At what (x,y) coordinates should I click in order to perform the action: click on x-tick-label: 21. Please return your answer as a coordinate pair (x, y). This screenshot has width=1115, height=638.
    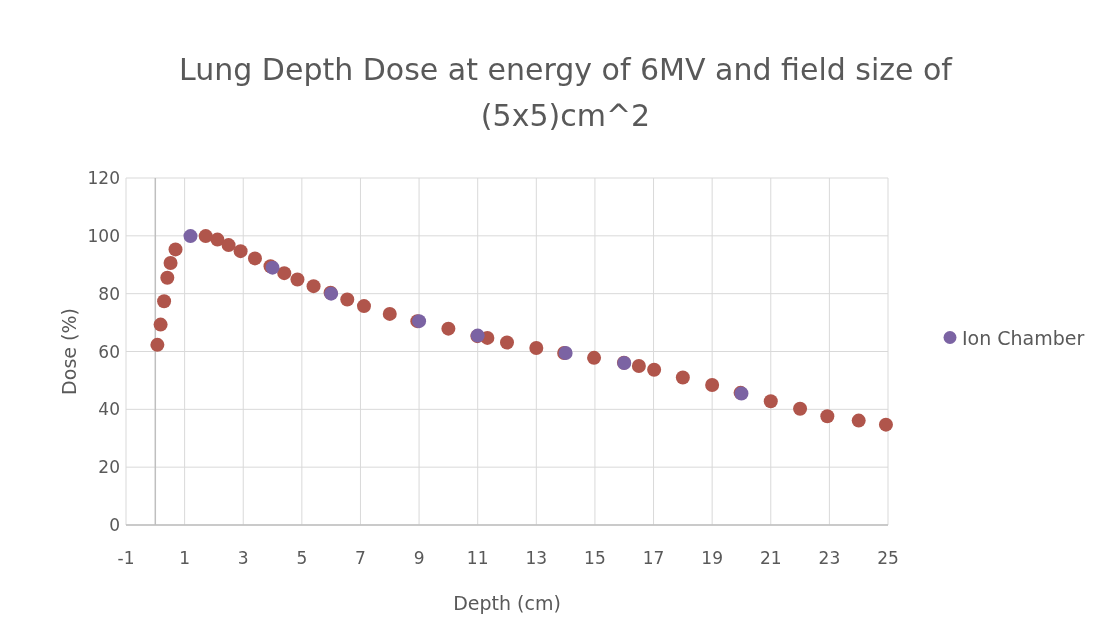
    Looking at the image, I should click on (770, 558).